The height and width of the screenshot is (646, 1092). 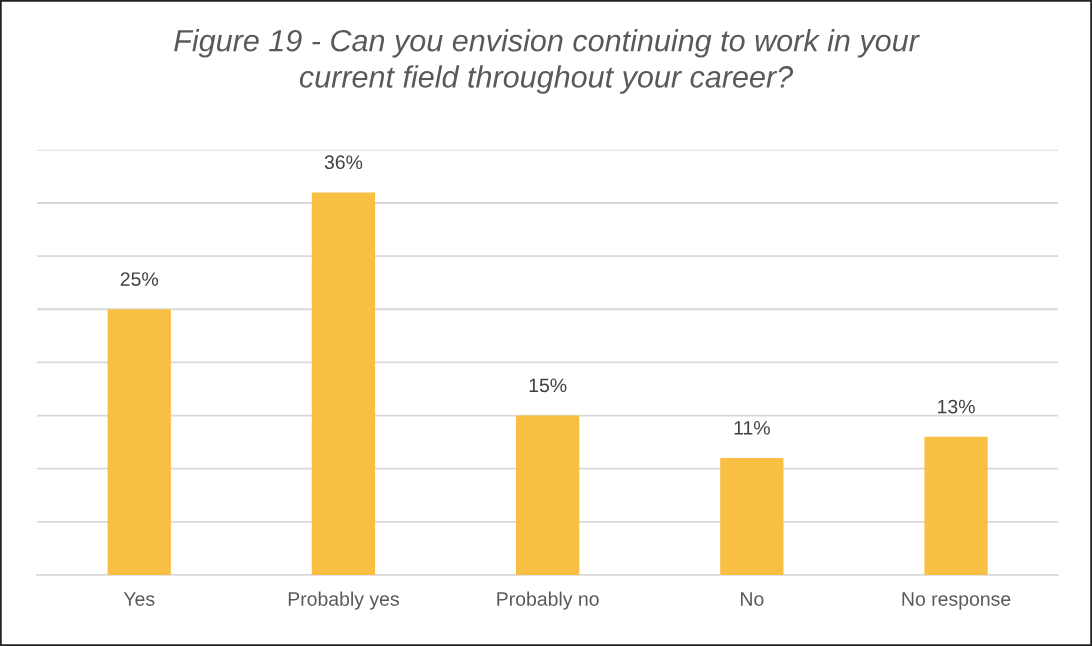 I want to click on x-tick-label: No response, so click(x=956, y=601).